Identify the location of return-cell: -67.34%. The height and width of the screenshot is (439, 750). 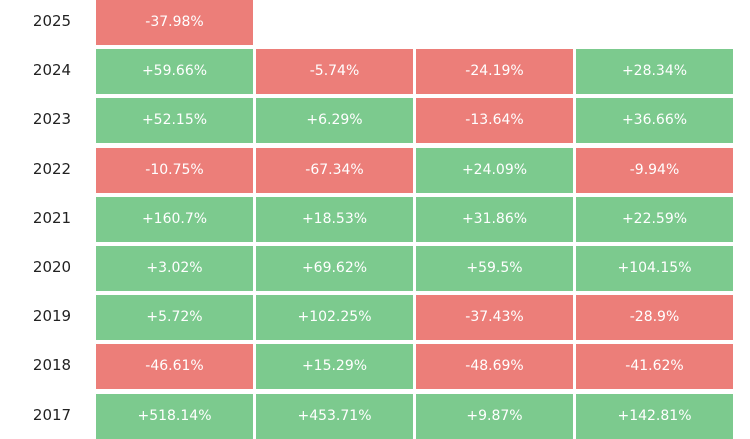
(334, 170).